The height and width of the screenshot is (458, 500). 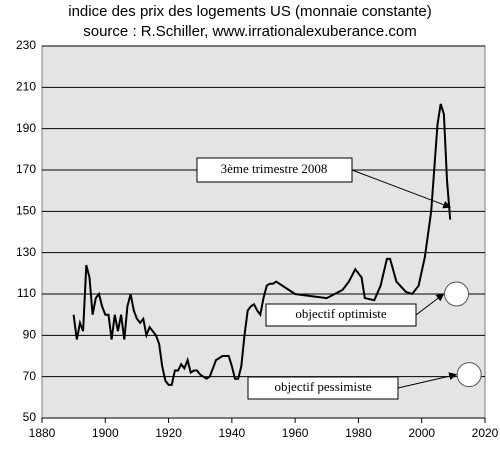 I want to click on x-tick-label: 2000, so click(x=421, y=433).